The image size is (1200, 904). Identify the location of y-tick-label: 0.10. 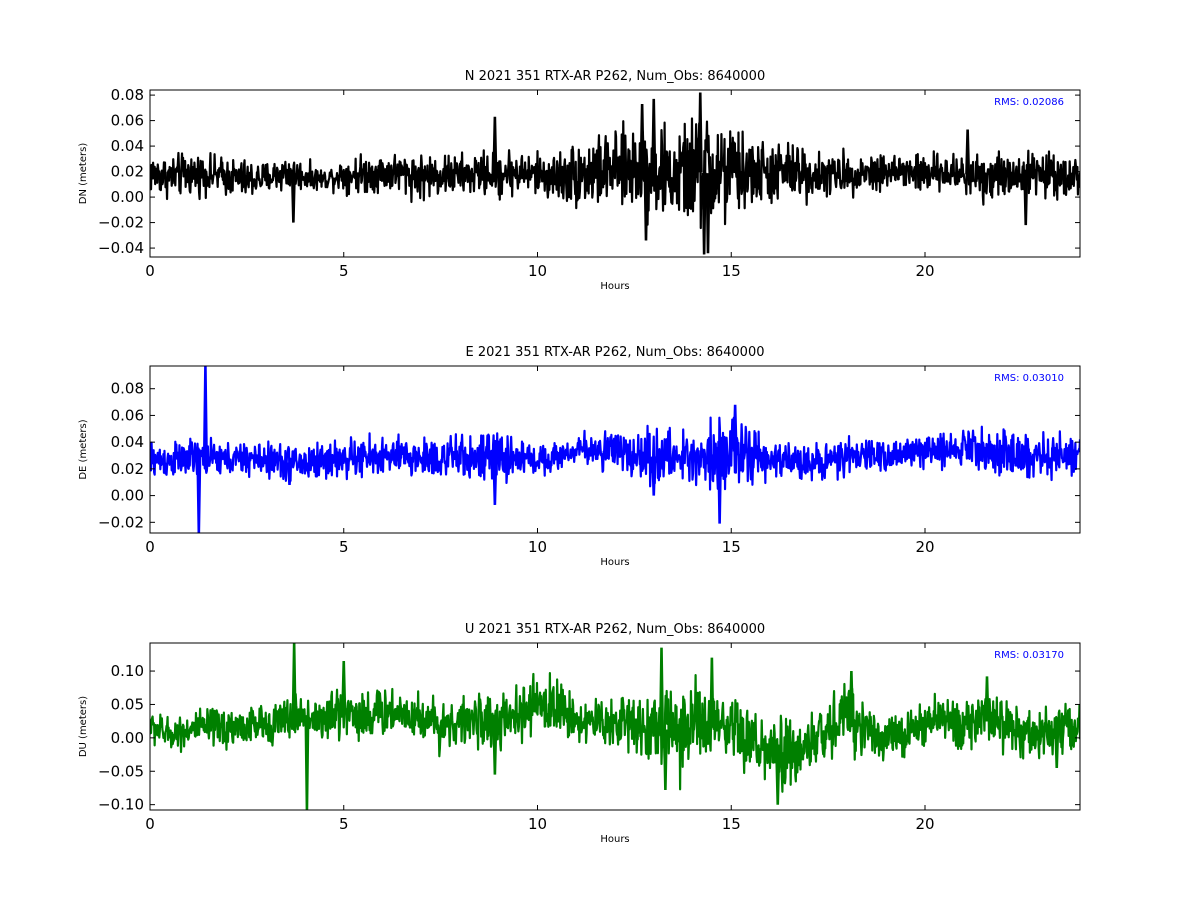
(127, 671).